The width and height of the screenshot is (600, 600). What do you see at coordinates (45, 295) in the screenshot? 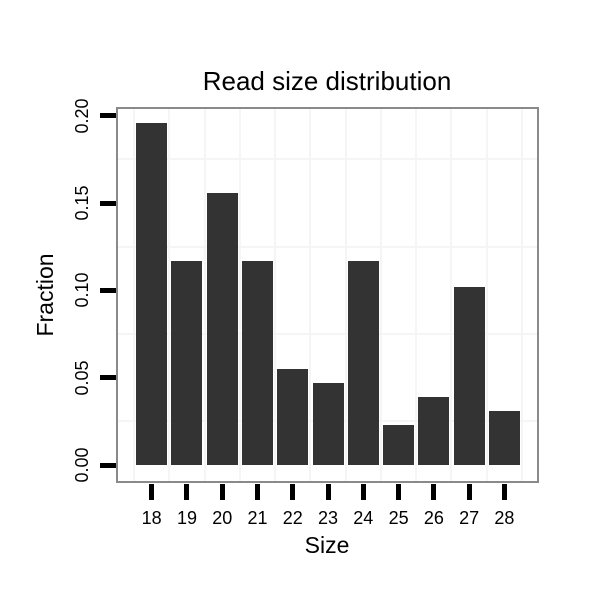
I see `y-axis-title: Fraction` at bounding box center [45, 295].